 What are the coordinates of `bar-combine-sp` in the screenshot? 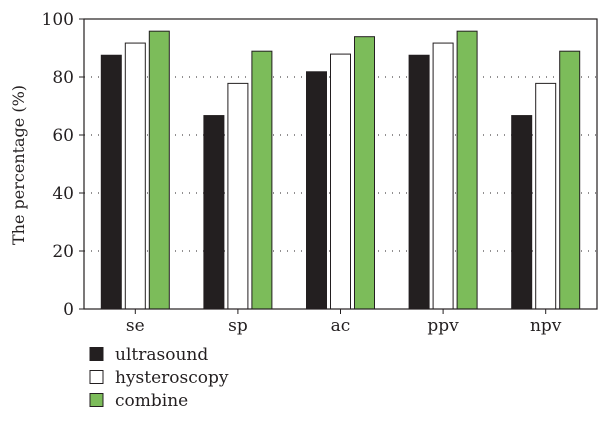 It's located at (262, 180).